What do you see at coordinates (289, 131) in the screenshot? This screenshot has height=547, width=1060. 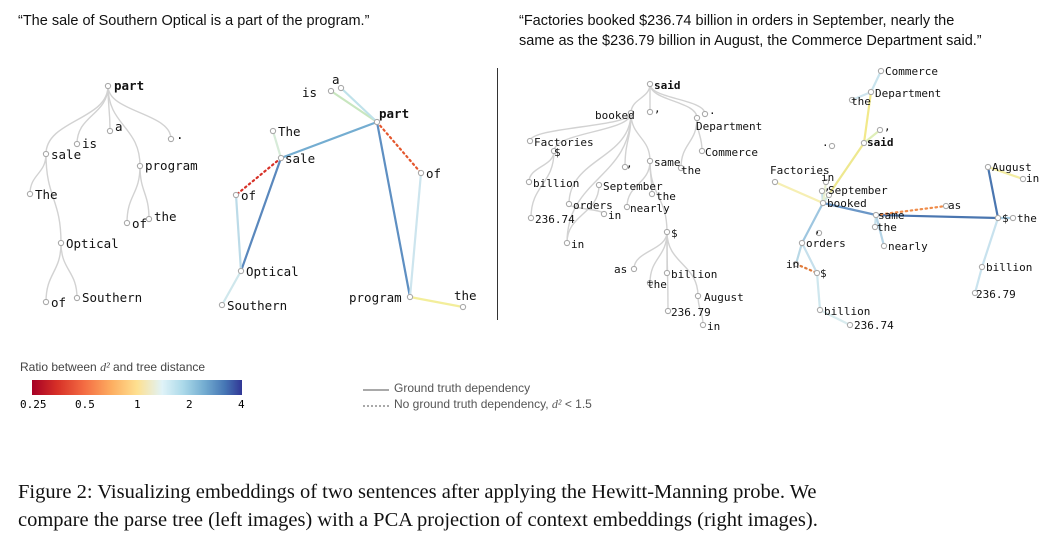 I see `proj1-label-The: The` at bounding box center [289, 131].